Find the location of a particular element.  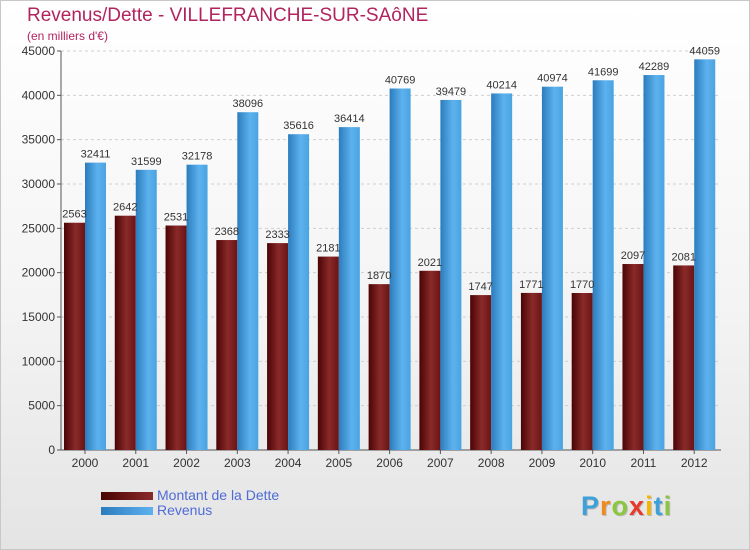

logo-letter: t is located at coordinates (658, 506).